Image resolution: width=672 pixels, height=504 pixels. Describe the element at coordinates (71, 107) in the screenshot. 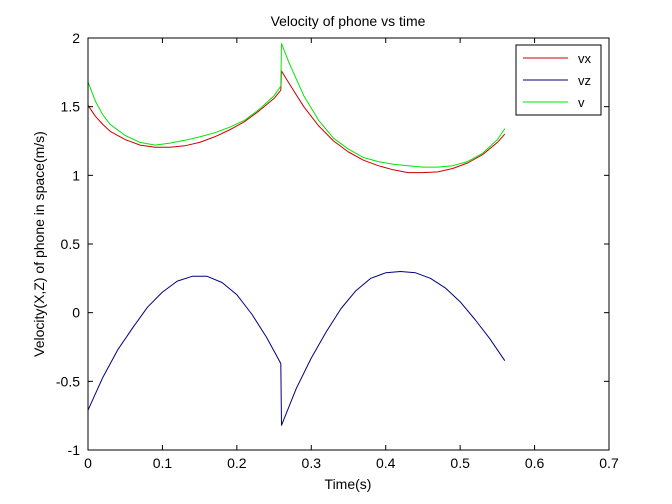

I see `y-tick-label: 1.5` at that location.